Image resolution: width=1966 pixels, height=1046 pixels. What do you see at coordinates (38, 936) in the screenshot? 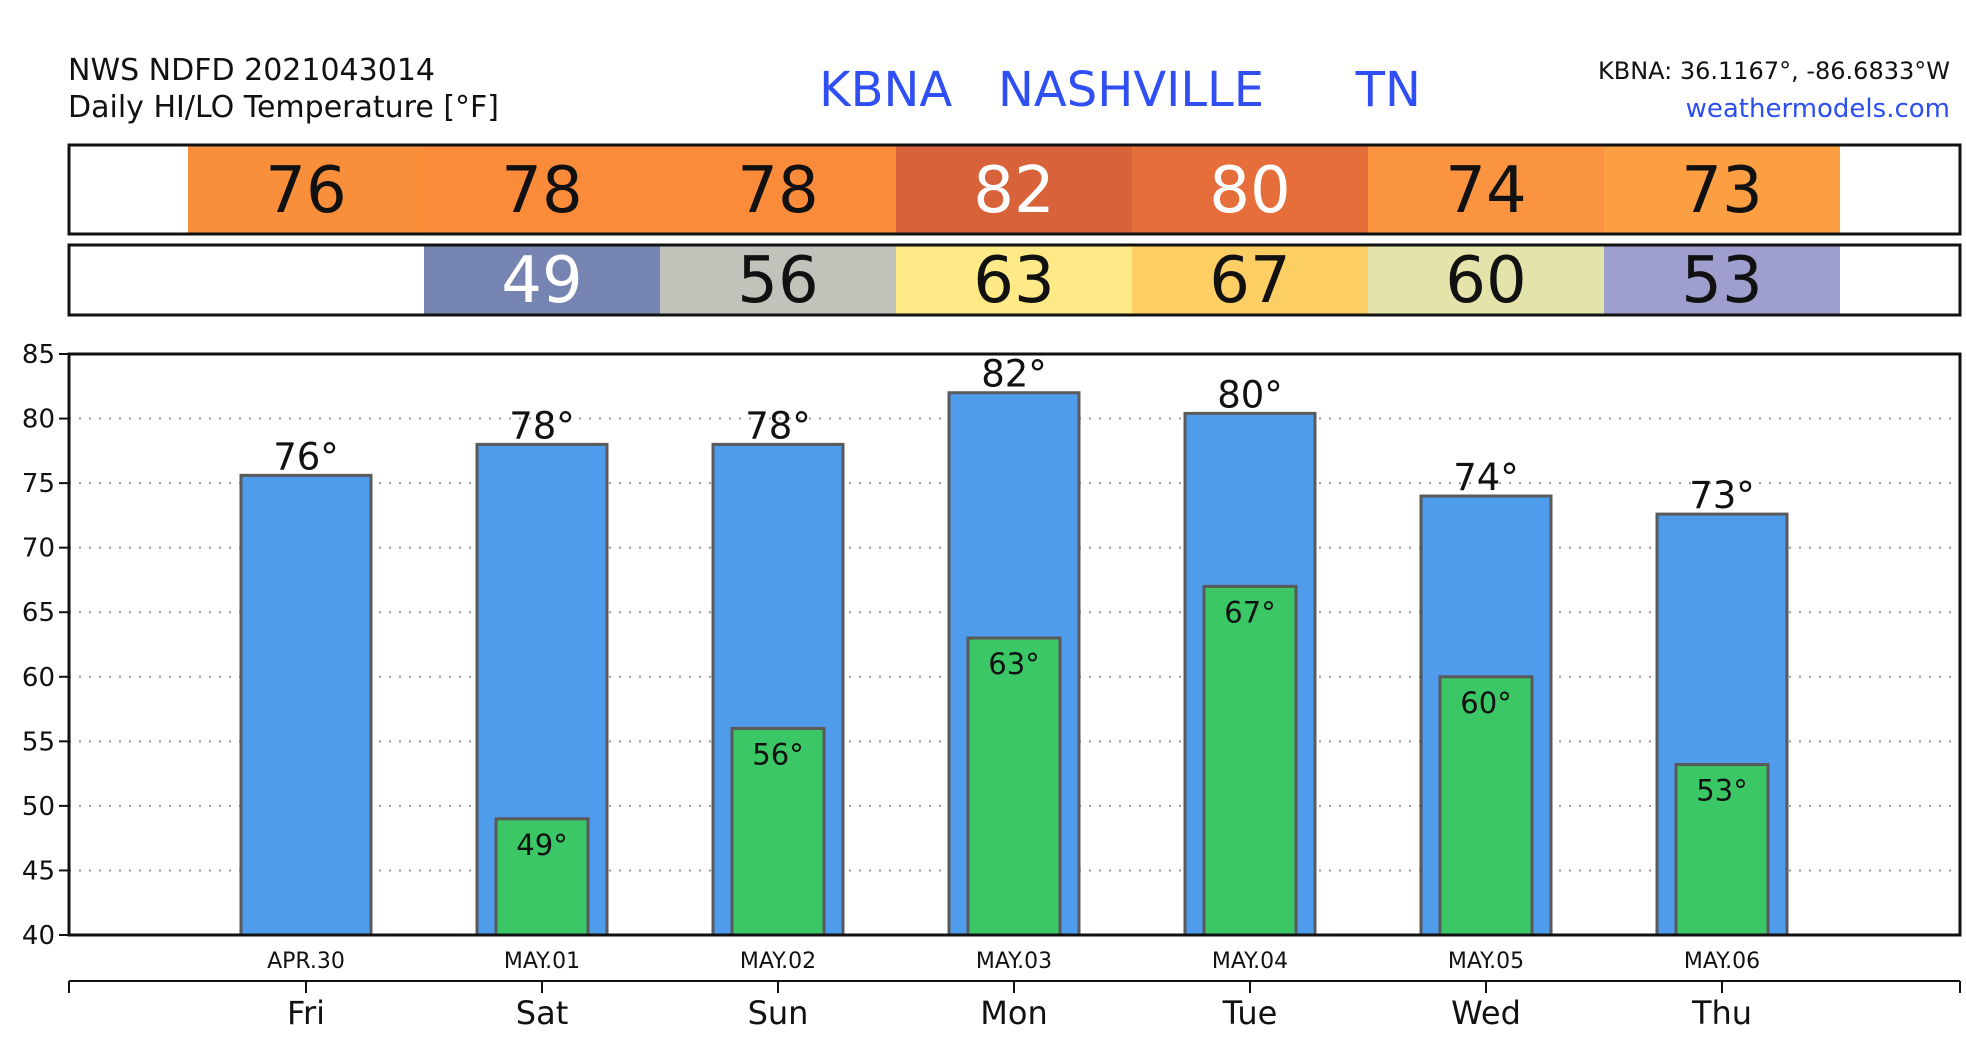
I see `y-tick-label: 40` at bounding box center [38, 936].